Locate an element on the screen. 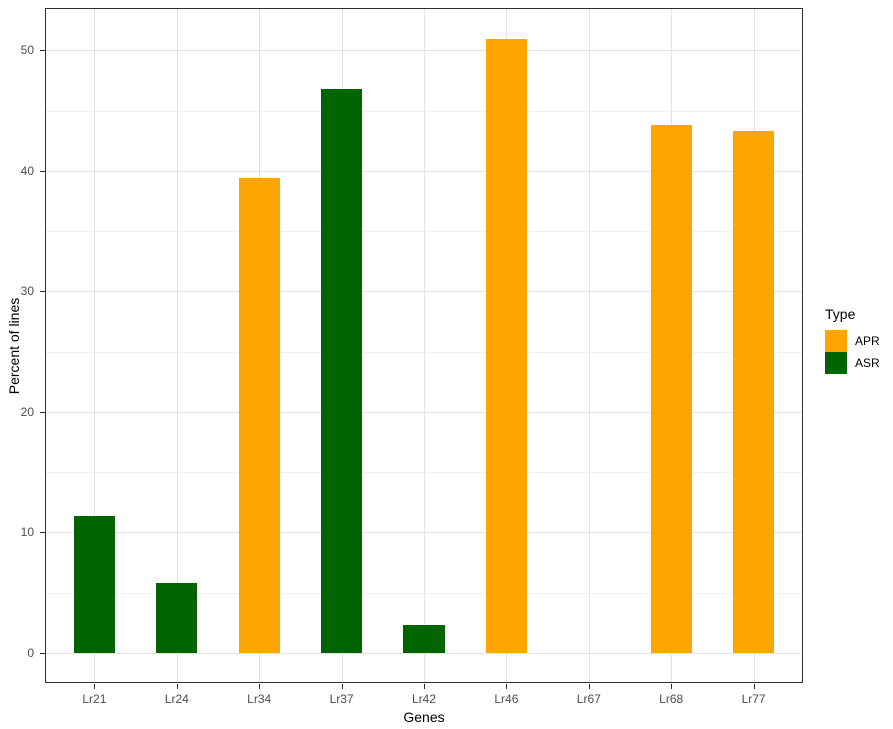  x-tick-Lr21 is located at coordinates (95, 686).